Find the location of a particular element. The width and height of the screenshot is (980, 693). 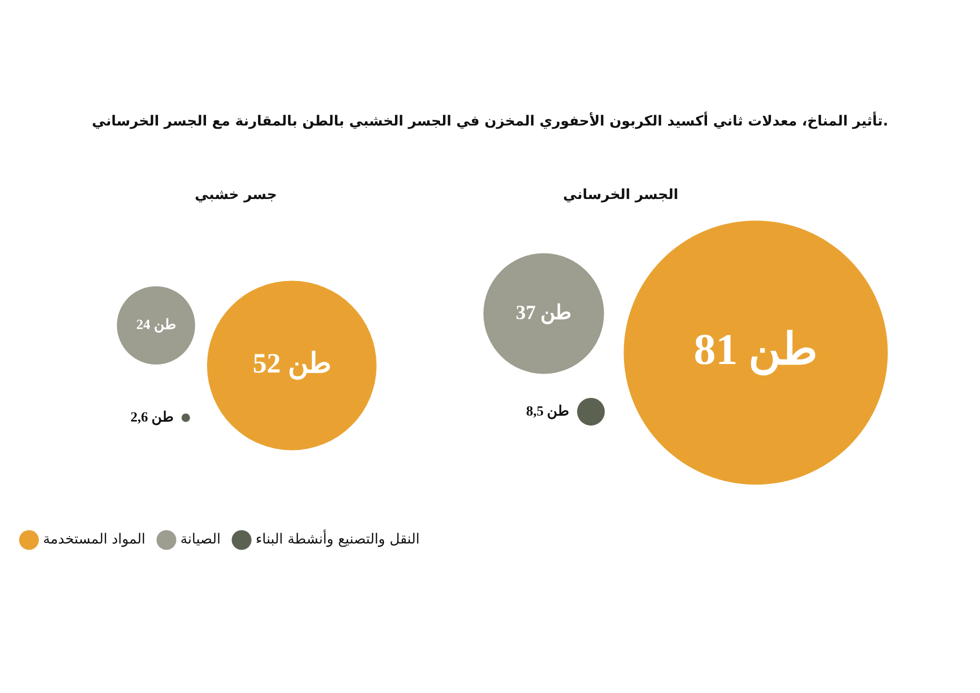

category-label: جسر خشبي is located at coordinates (235, 194).